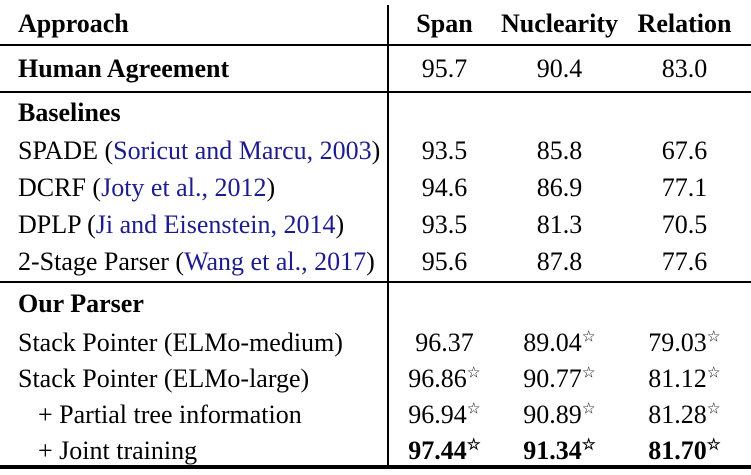 This screenshot has width=751, height=475. Describe the element at coordinates (677, 379) in the screenshot. I see `metric-number: 81.12` at that location.